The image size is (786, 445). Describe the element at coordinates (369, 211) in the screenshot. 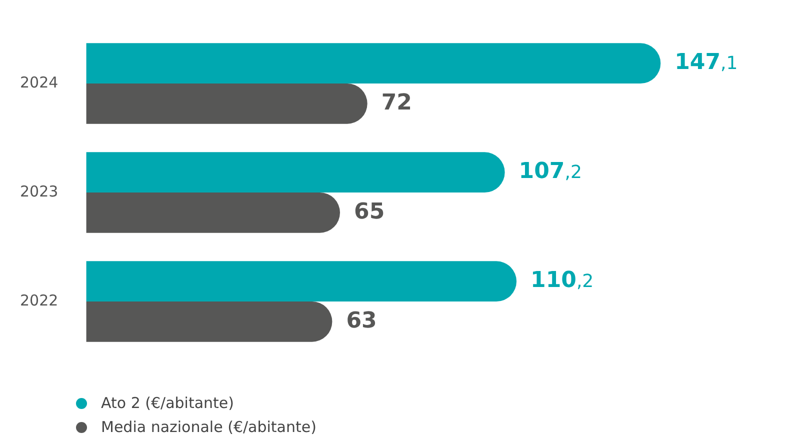

I see `data-label: 65` at that location.